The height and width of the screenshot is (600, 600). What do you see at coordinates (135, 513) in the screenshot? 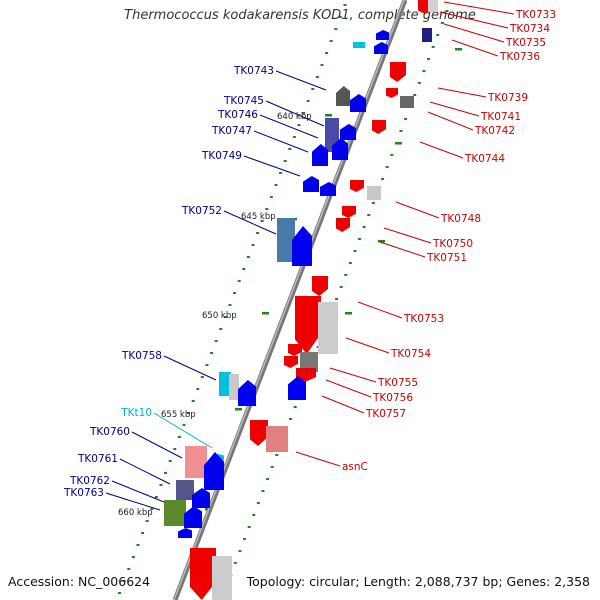
I see `scale-label: 660 kbp` at bounding box center [135, 513].